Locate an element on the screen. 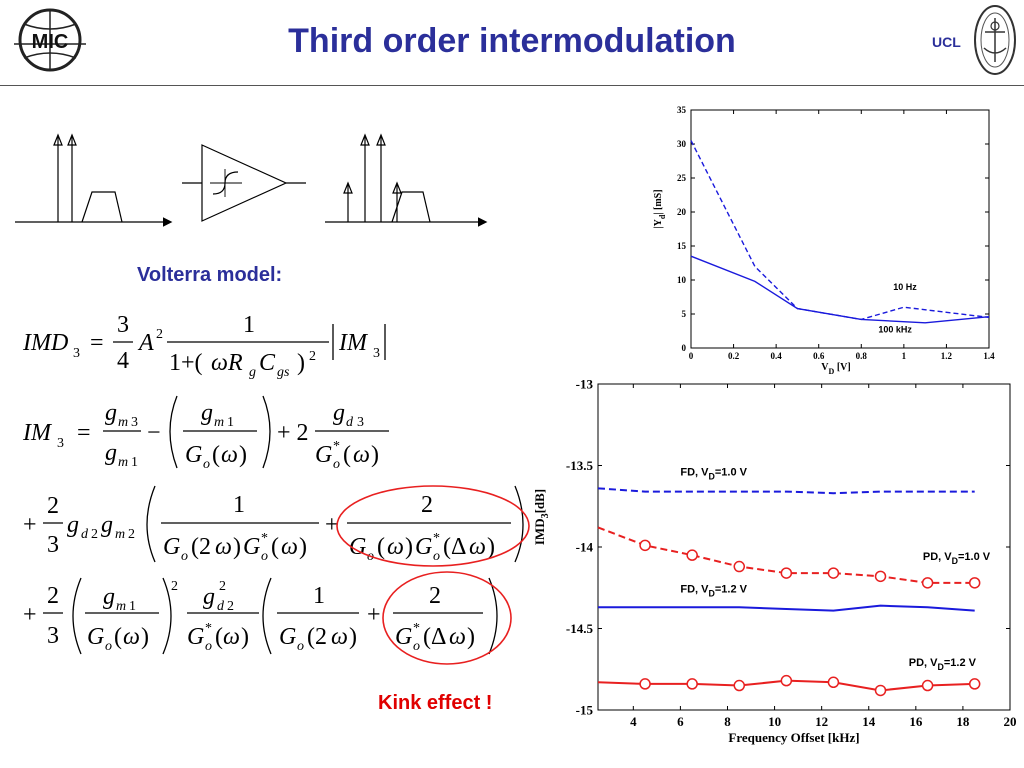 The width and height of the screenshot is (1024, 768). svg-text: d is located at coordinates (221, 606).